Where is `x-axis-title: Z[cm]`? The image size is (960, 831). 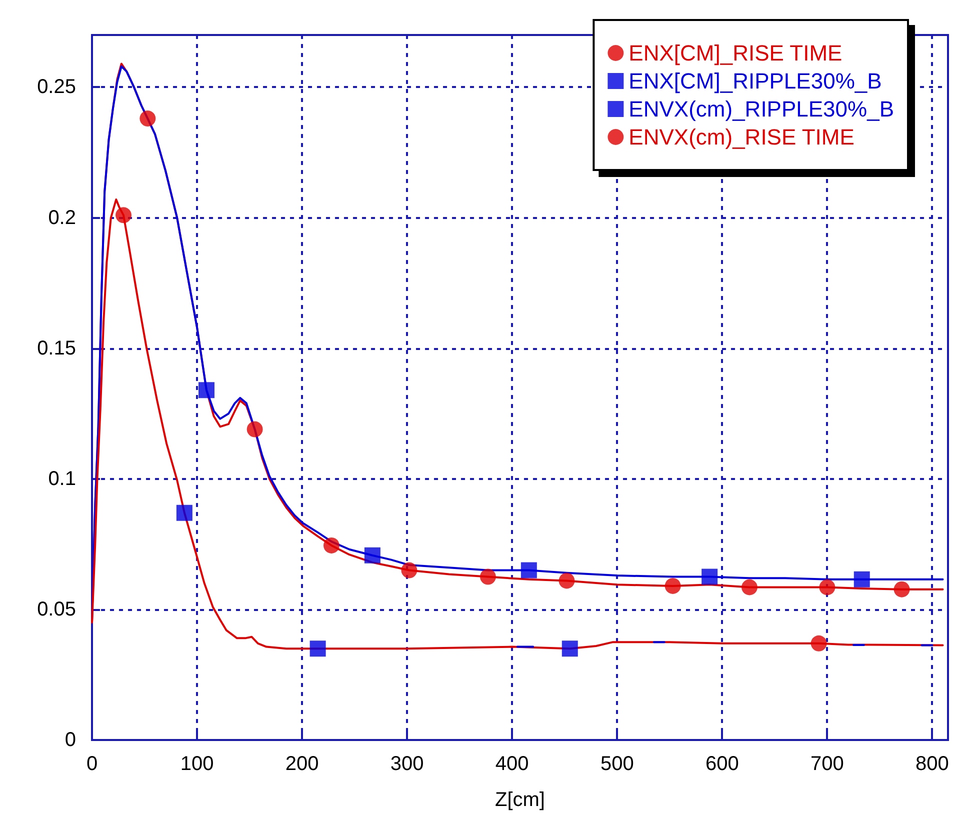
x-axis-title: Z[cm] is located at coordinates (520, 800).